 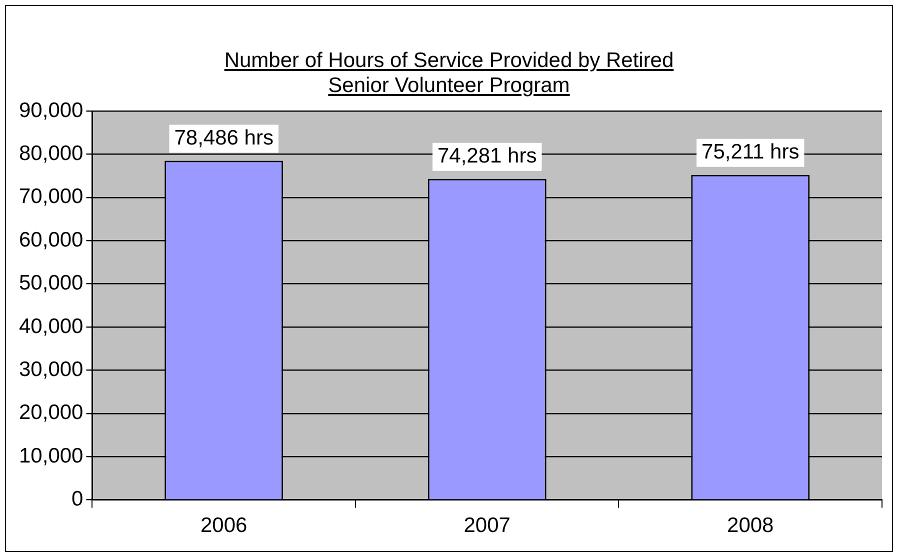 I want to click on x-tick-label: 2008, so click(x=750, y=526).